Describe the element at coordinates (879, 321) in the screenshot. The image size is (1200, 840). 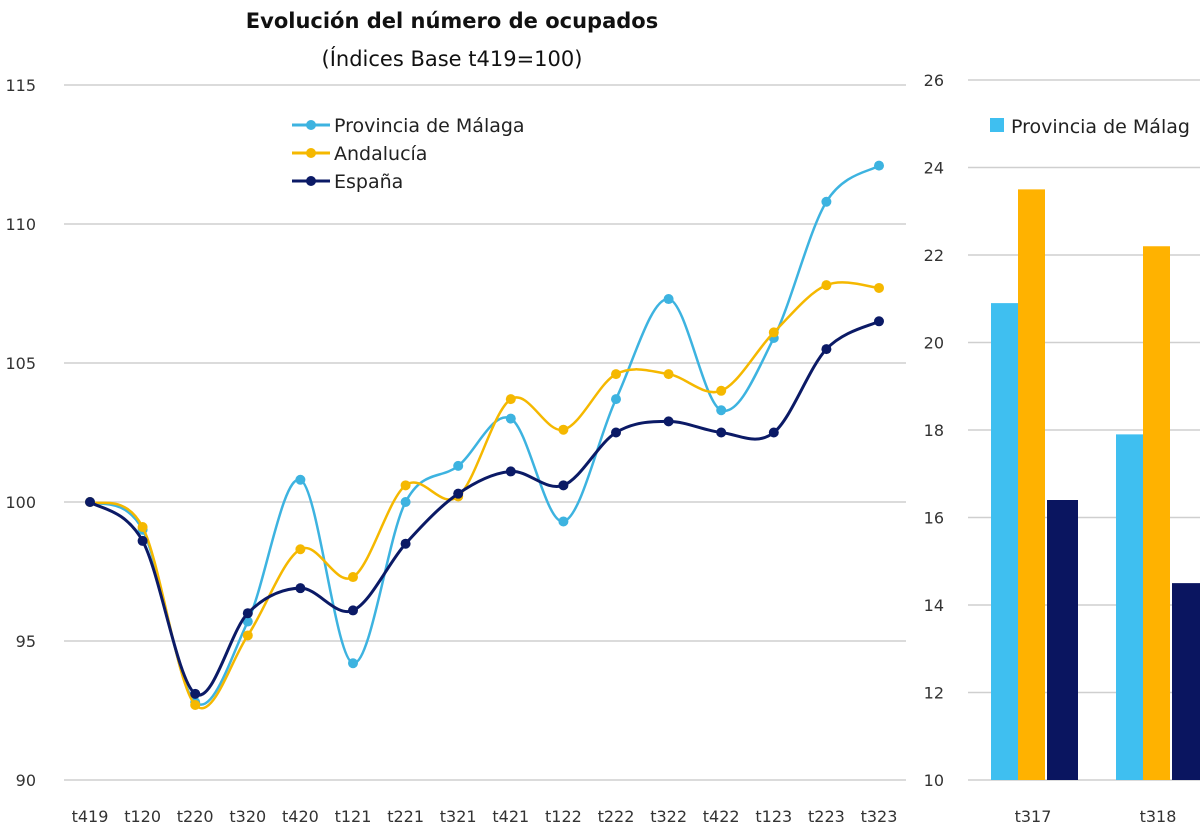
I see `data-point-espana-t323` at that location.